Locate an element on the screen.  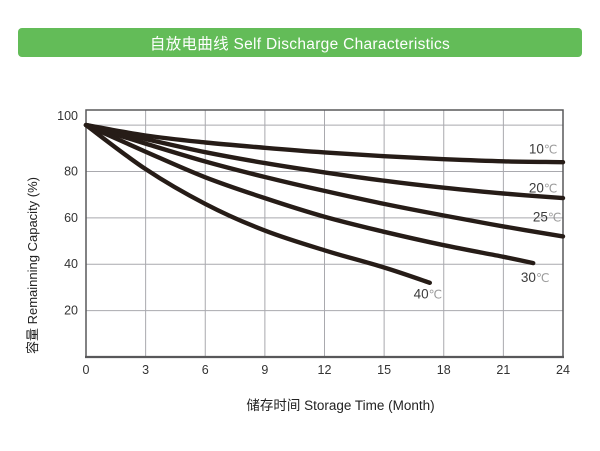
y-tick-label: 100 is located at coordinates (67, 116).